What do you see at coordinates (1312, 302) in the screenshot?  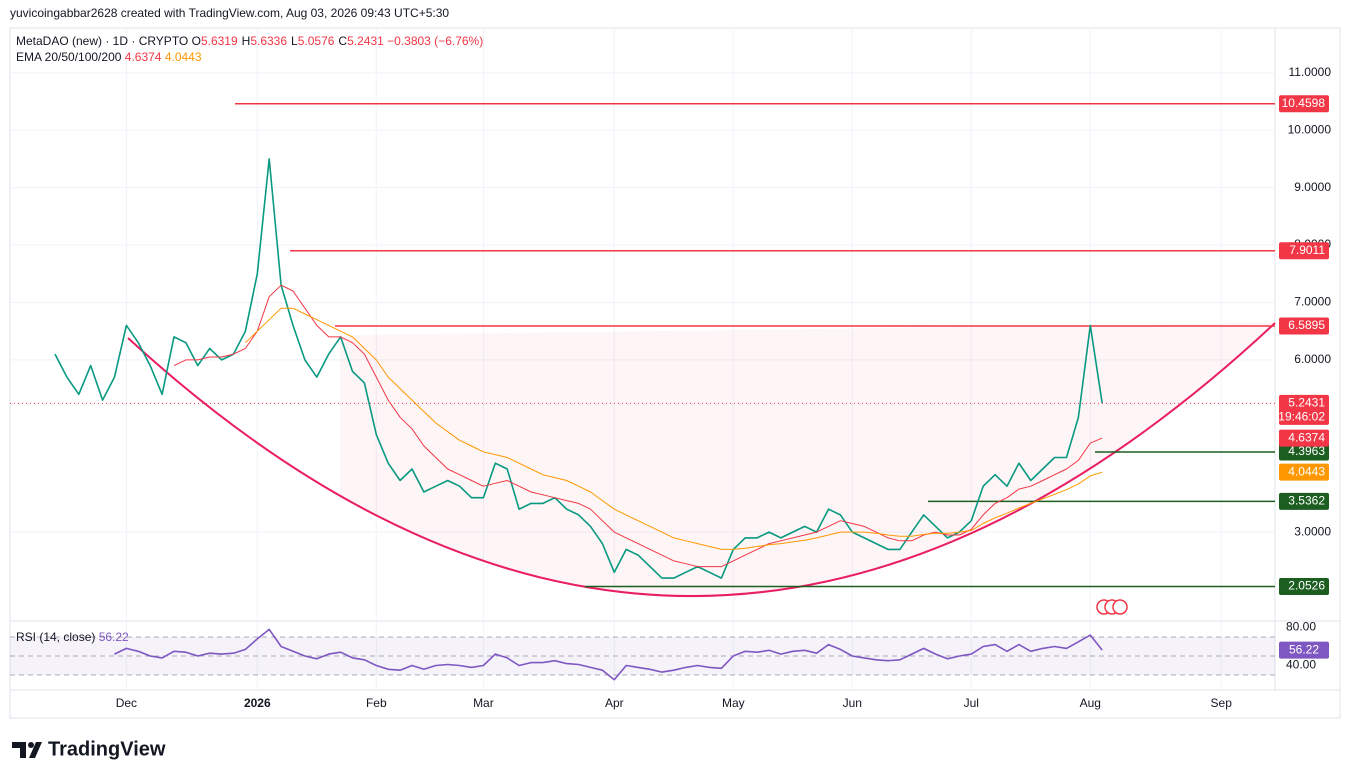 I see `y-tick-label: 7.0000` at bounding box center [1312, 302].